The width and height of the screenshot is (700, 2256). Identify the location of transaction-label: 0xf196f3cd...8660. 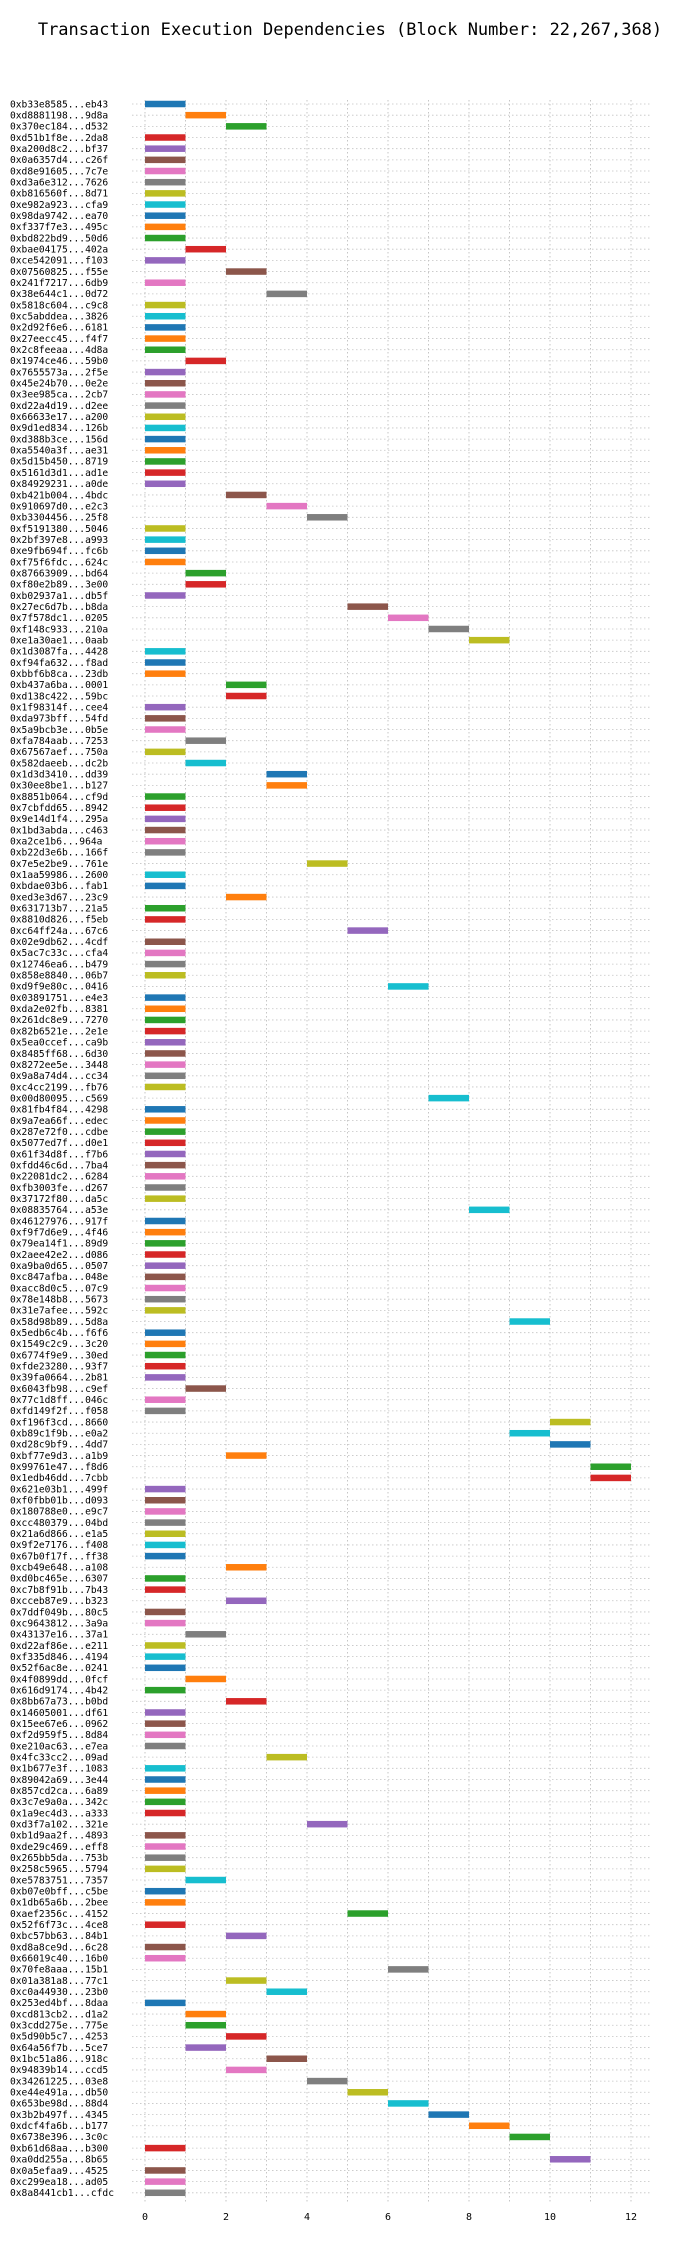
(59, 1422).